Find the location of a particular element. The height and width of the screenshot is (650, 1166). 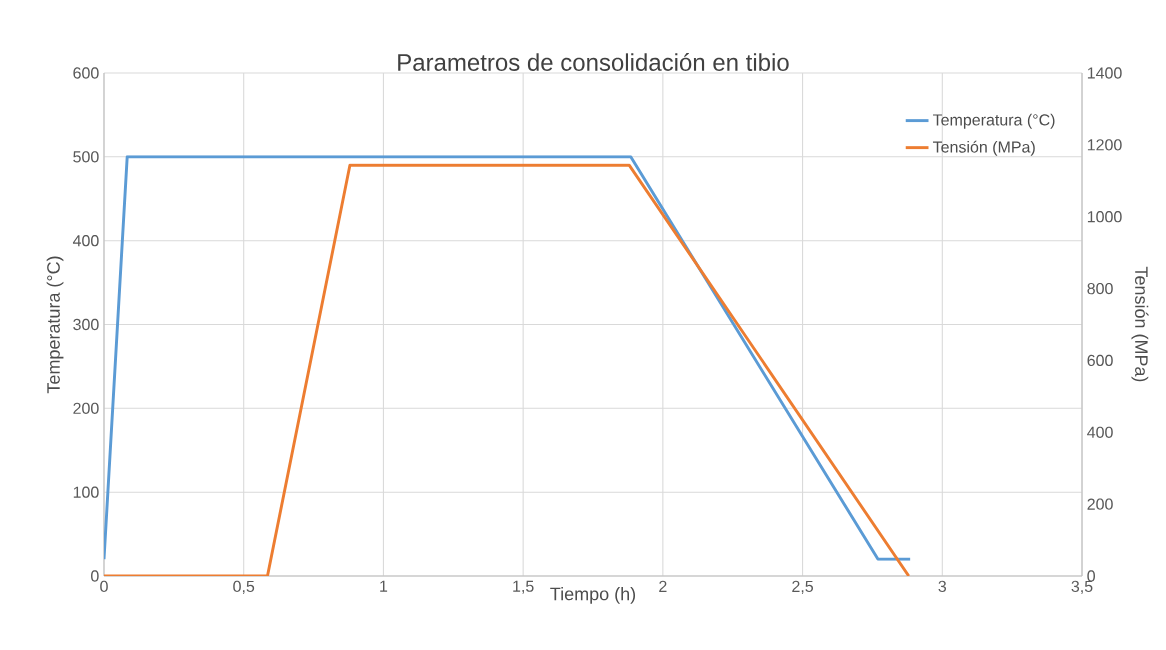

y2-tick-label: 600 is located at coordinates (1100, 360).